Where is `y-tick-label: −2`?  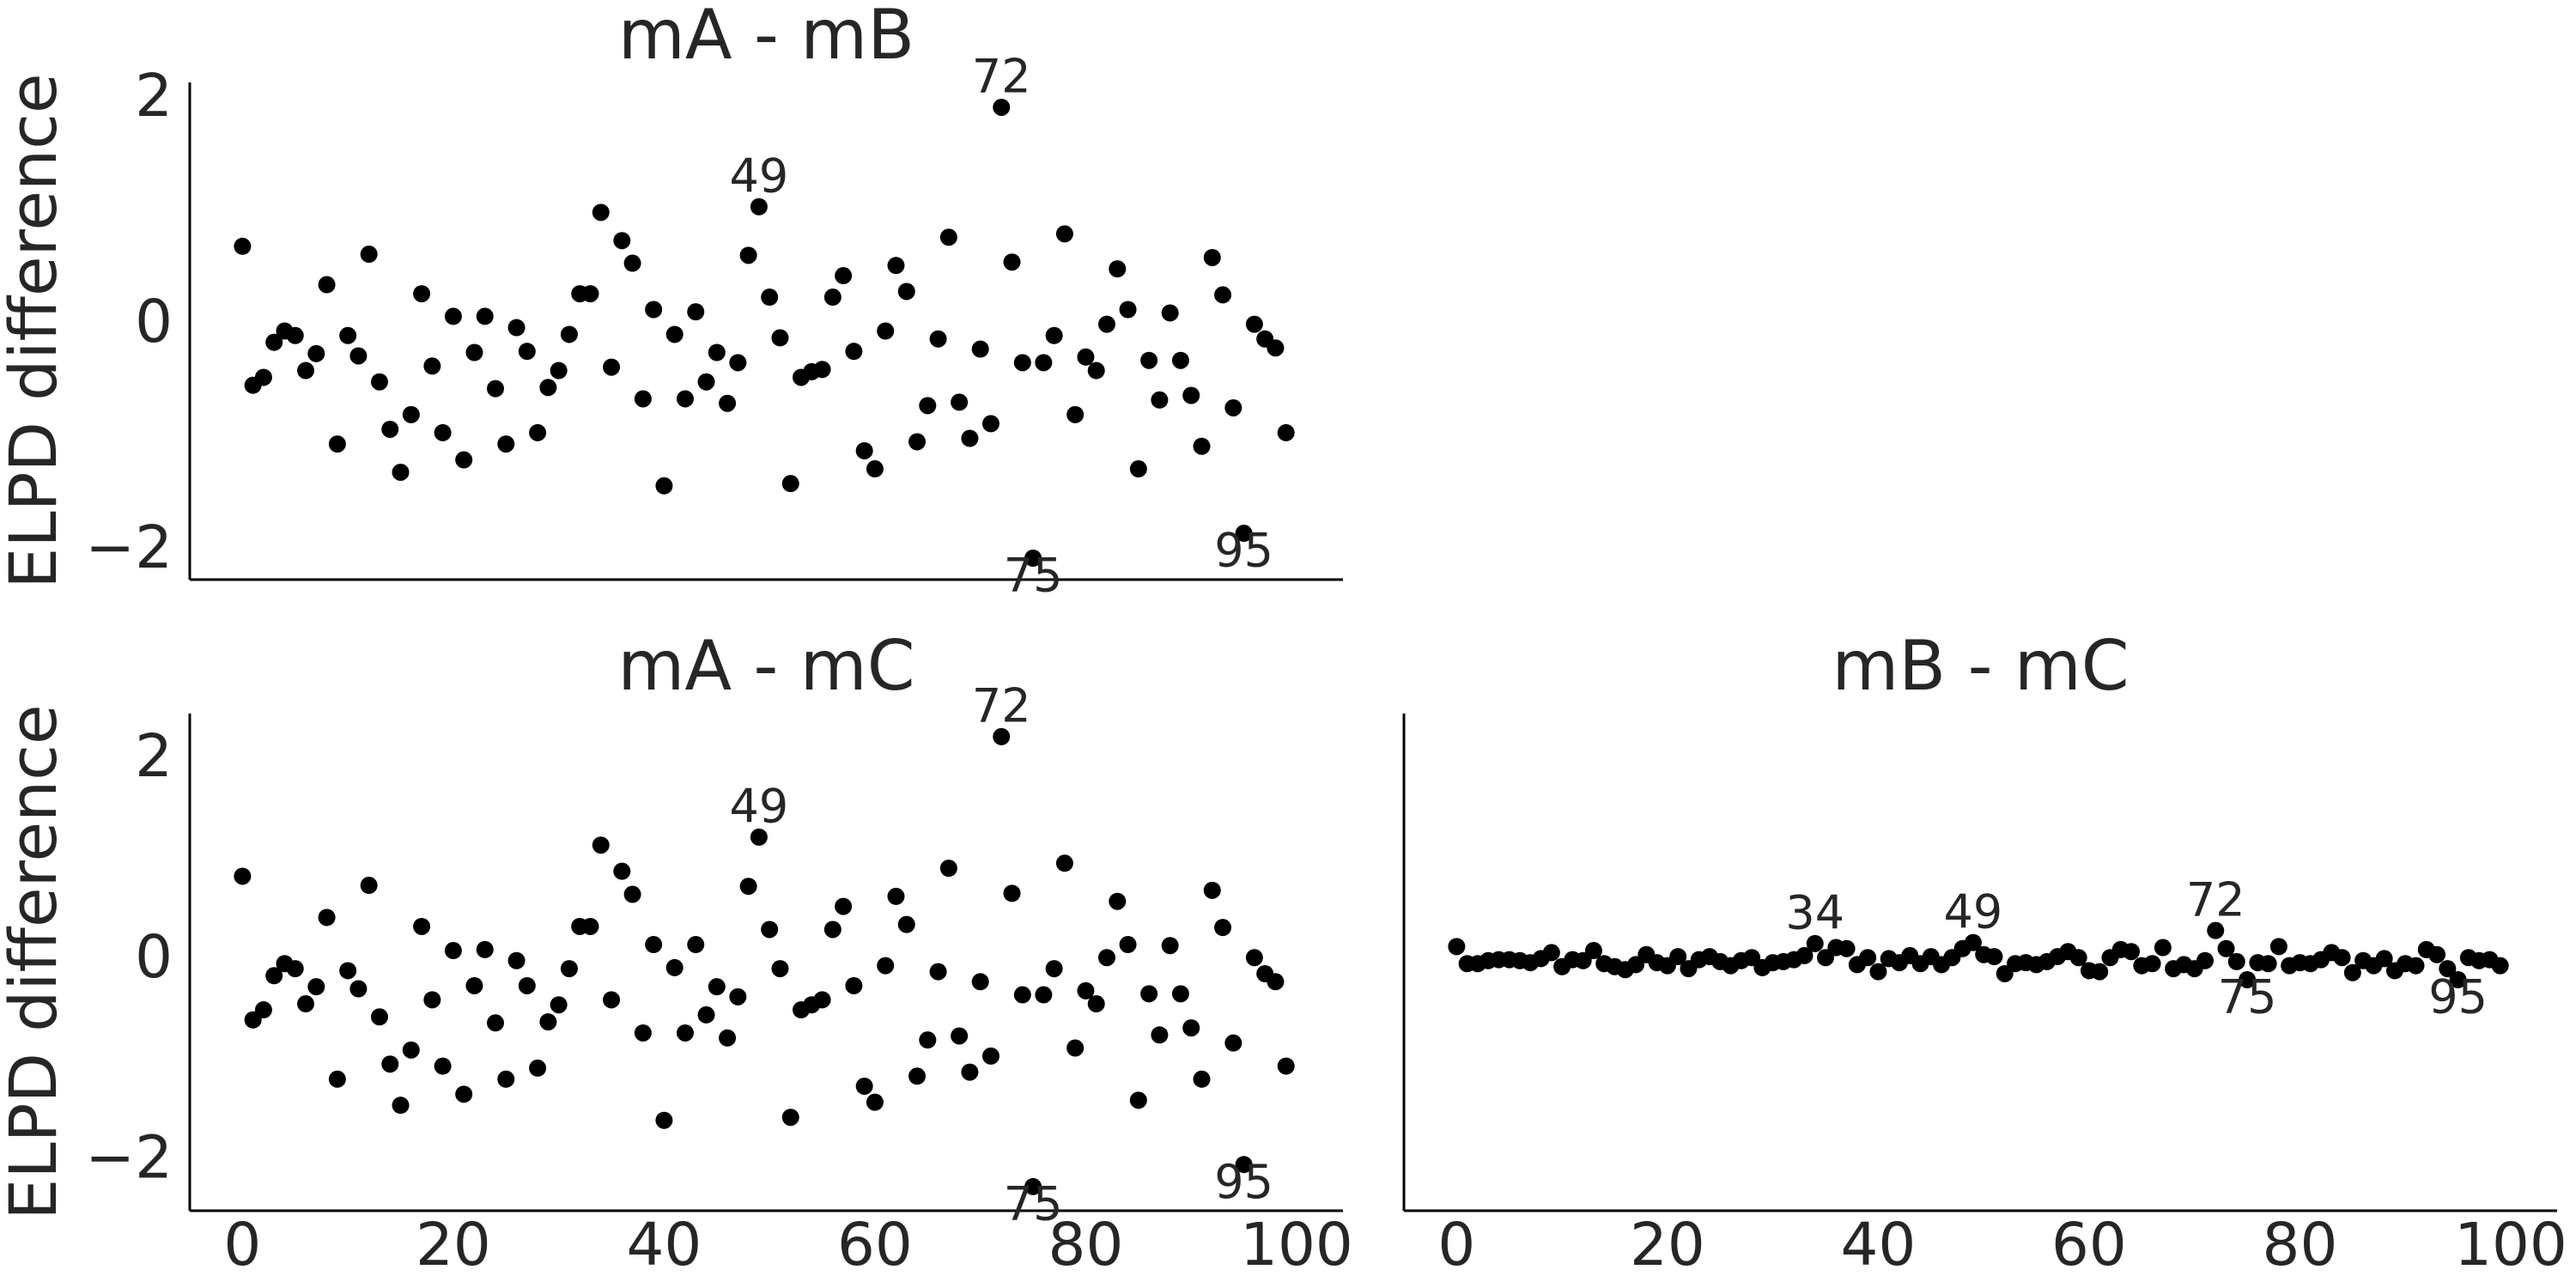 y-tick-label: −2 is located at coordinates (129, 1158).